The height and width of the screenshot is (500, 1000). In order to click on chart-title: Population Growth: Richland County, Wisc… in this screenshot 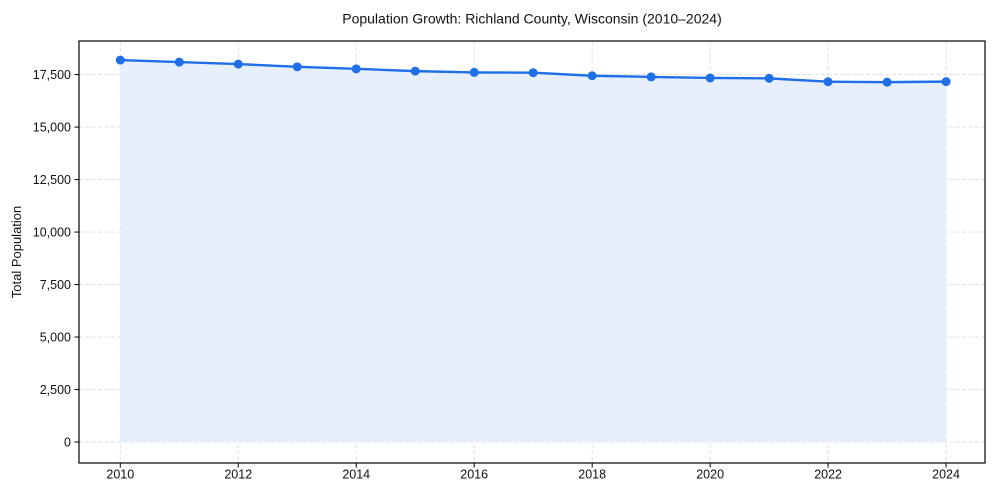, I will do `click(532, 19)`.